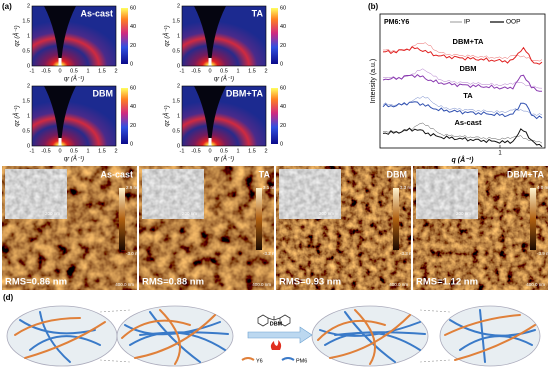  What do you see at coordinates (189, 213) in the screenshot?
I see `inset-scale-label: 200 nm` at bounding box center [189, 213].